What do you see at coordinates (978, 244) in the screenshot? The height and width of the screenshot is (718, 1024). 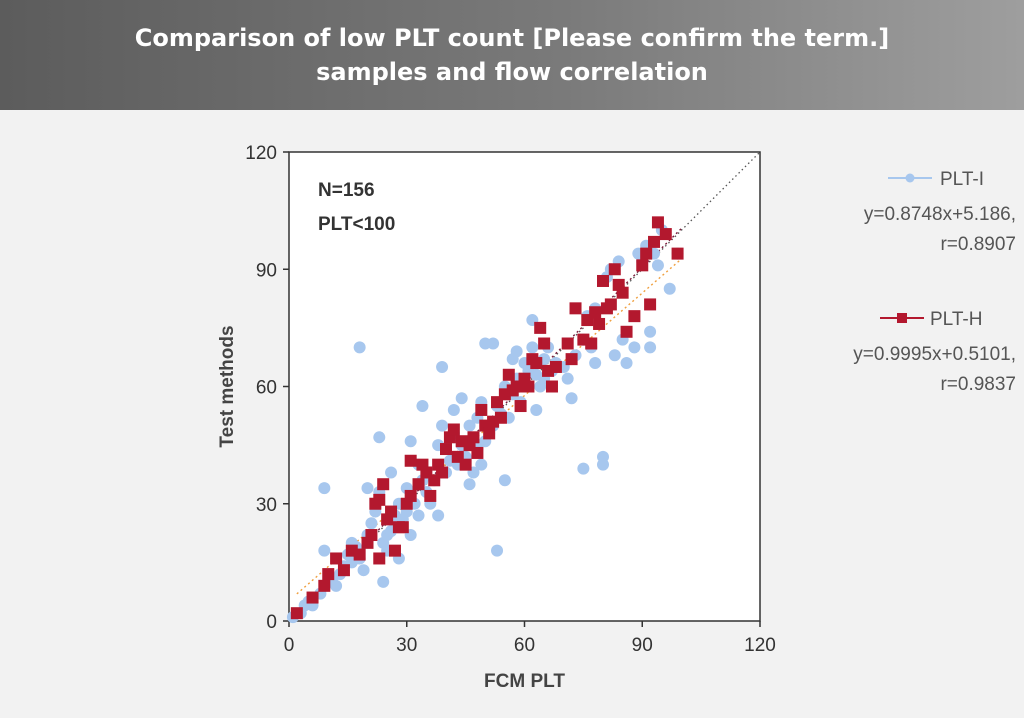 I see `legend-plt-i-r: r=0.8907` at bounding box center [978, 244].